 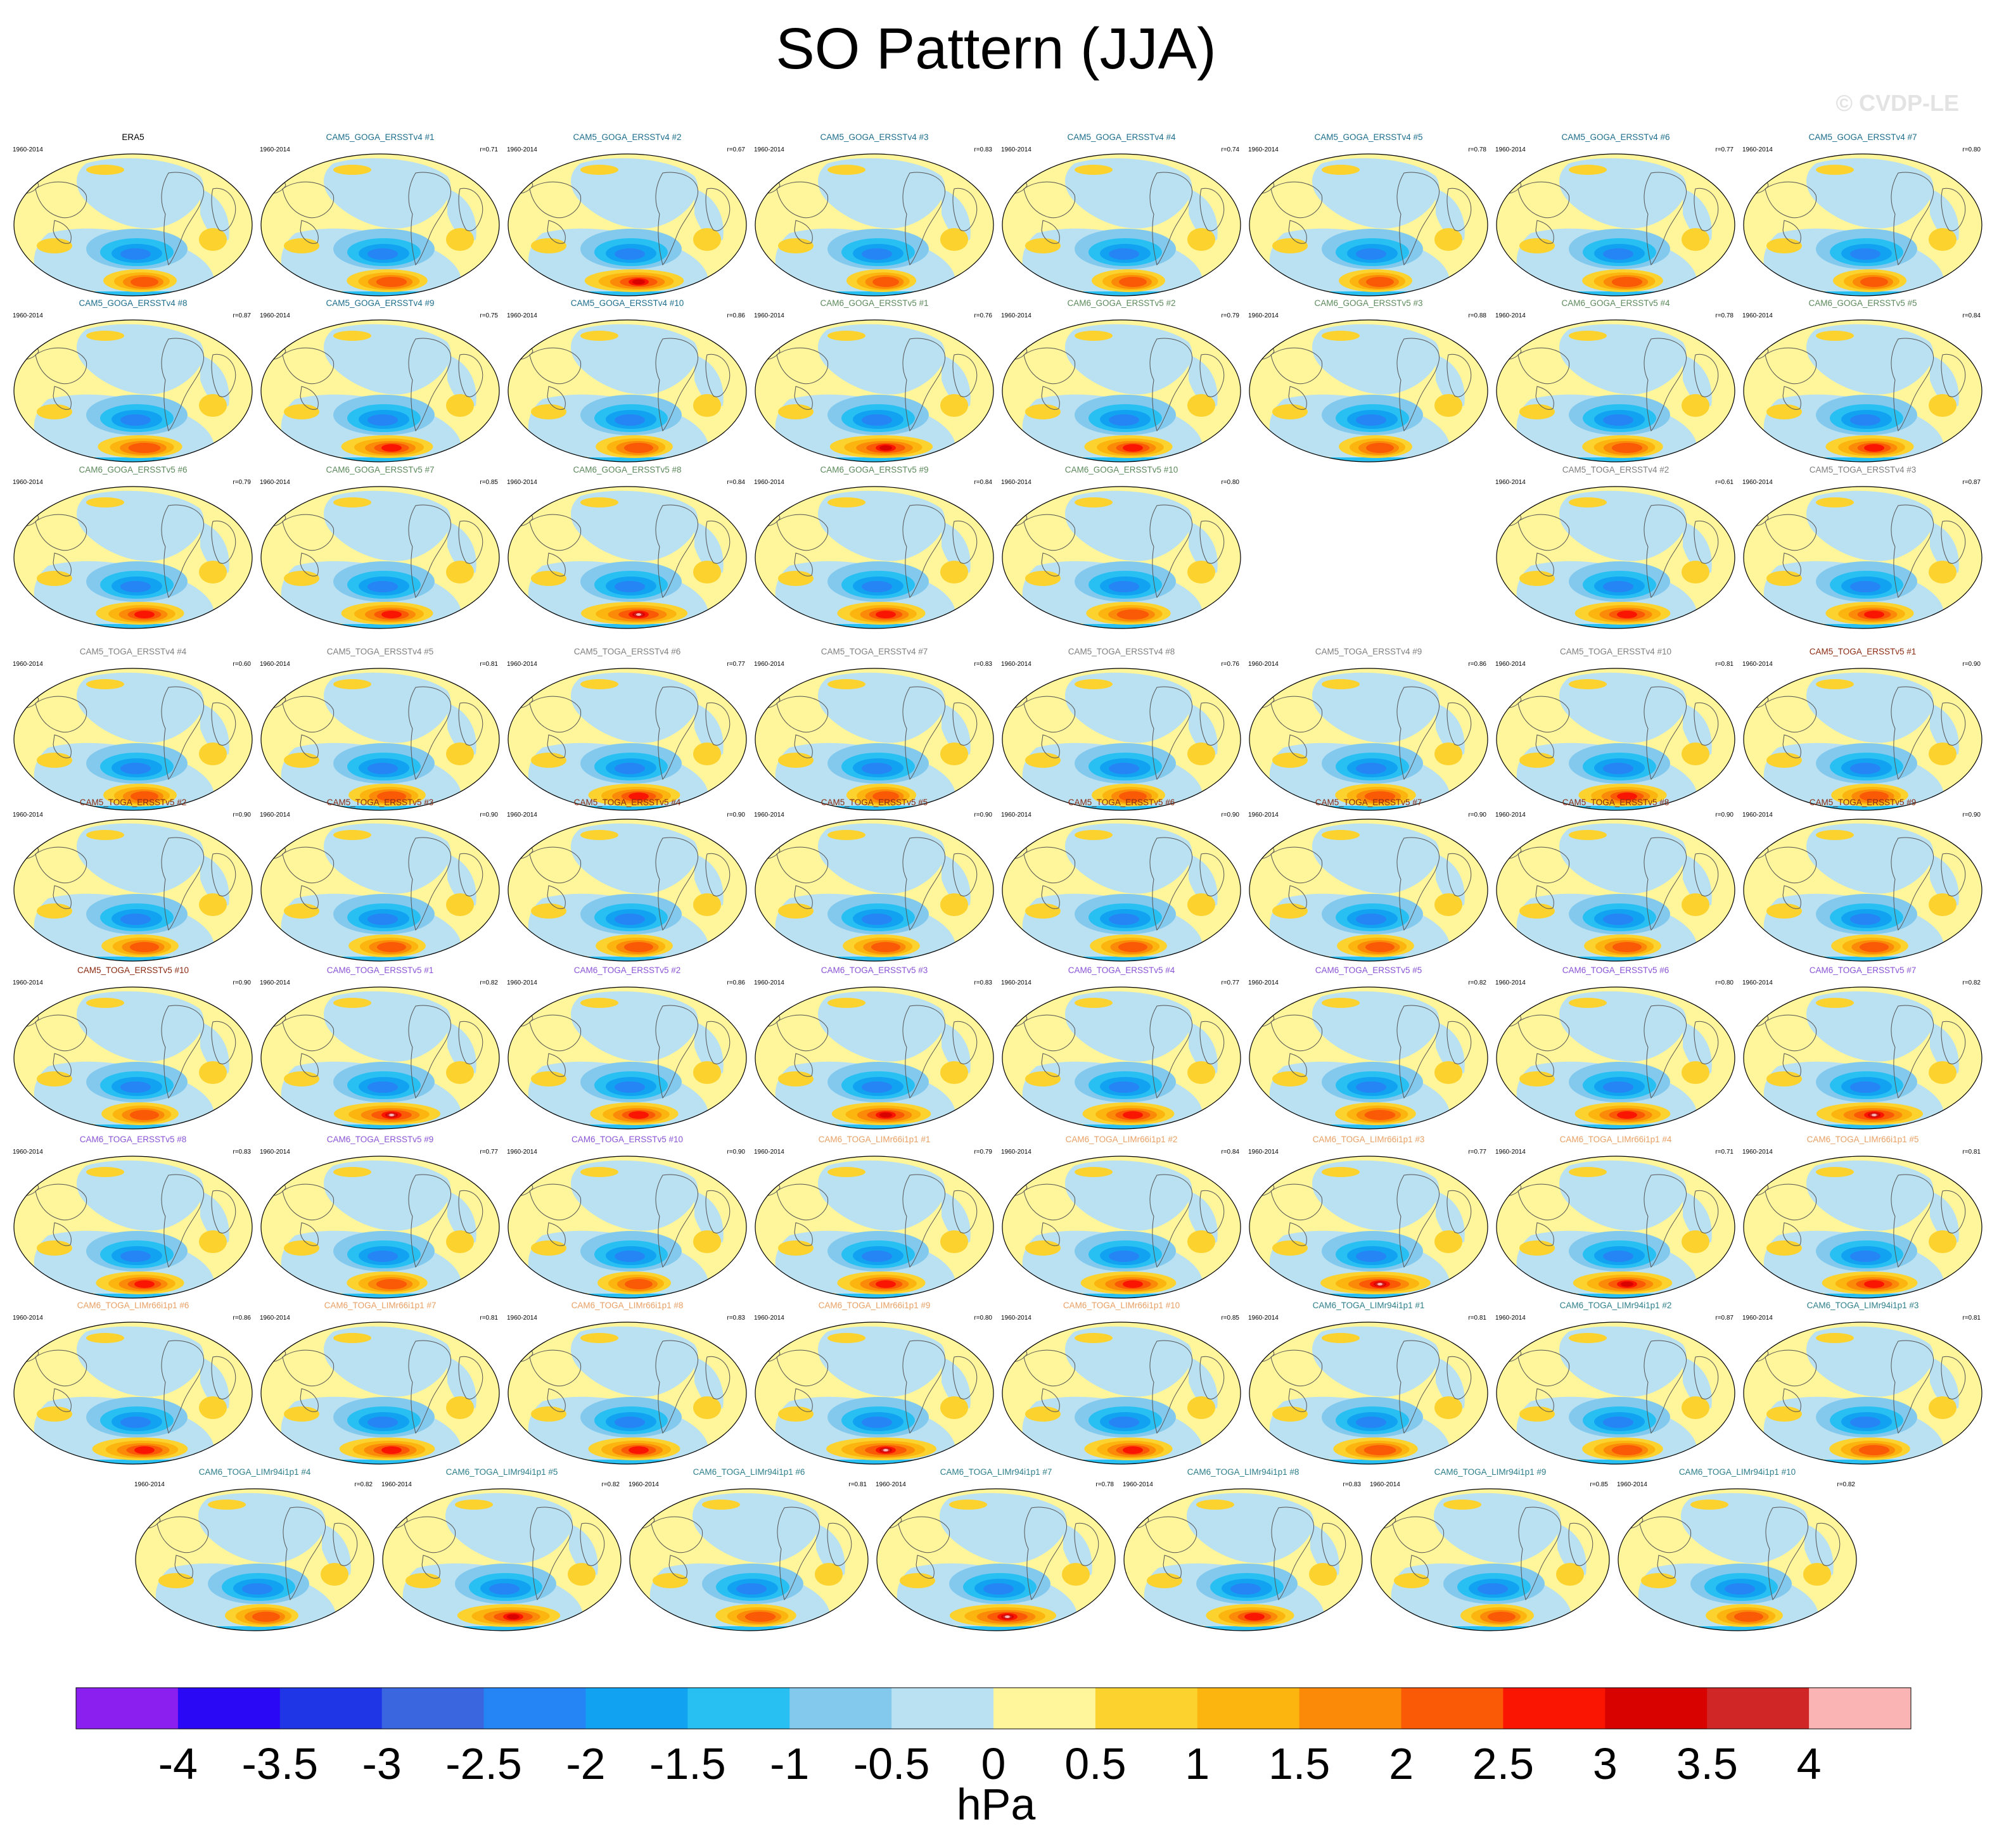 What do you see at coordinates (255, 1551) in the screenshot?
I see `map-panel: CAM6_TOGA_LIMr94i1p1 #4 1960-2014 r=0.82` at bounding box center [255, 1551].